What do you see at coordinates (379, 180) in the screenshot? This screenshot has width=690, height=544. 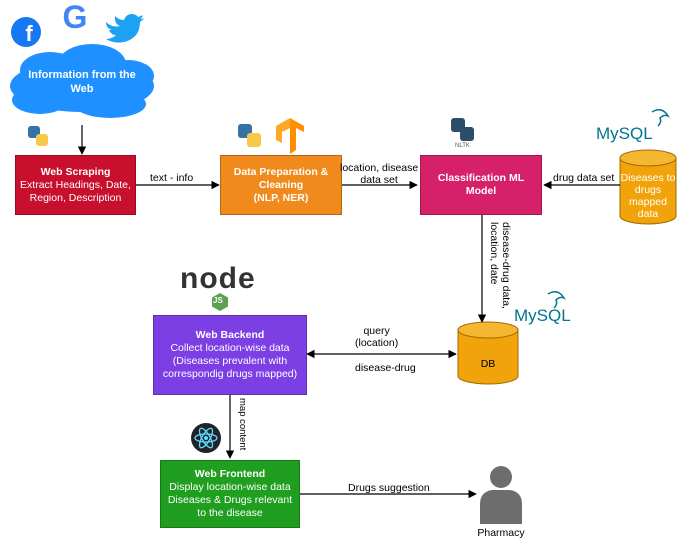 I see `edge-label-location-disease-2: data set` at bounding box center [379, 180].